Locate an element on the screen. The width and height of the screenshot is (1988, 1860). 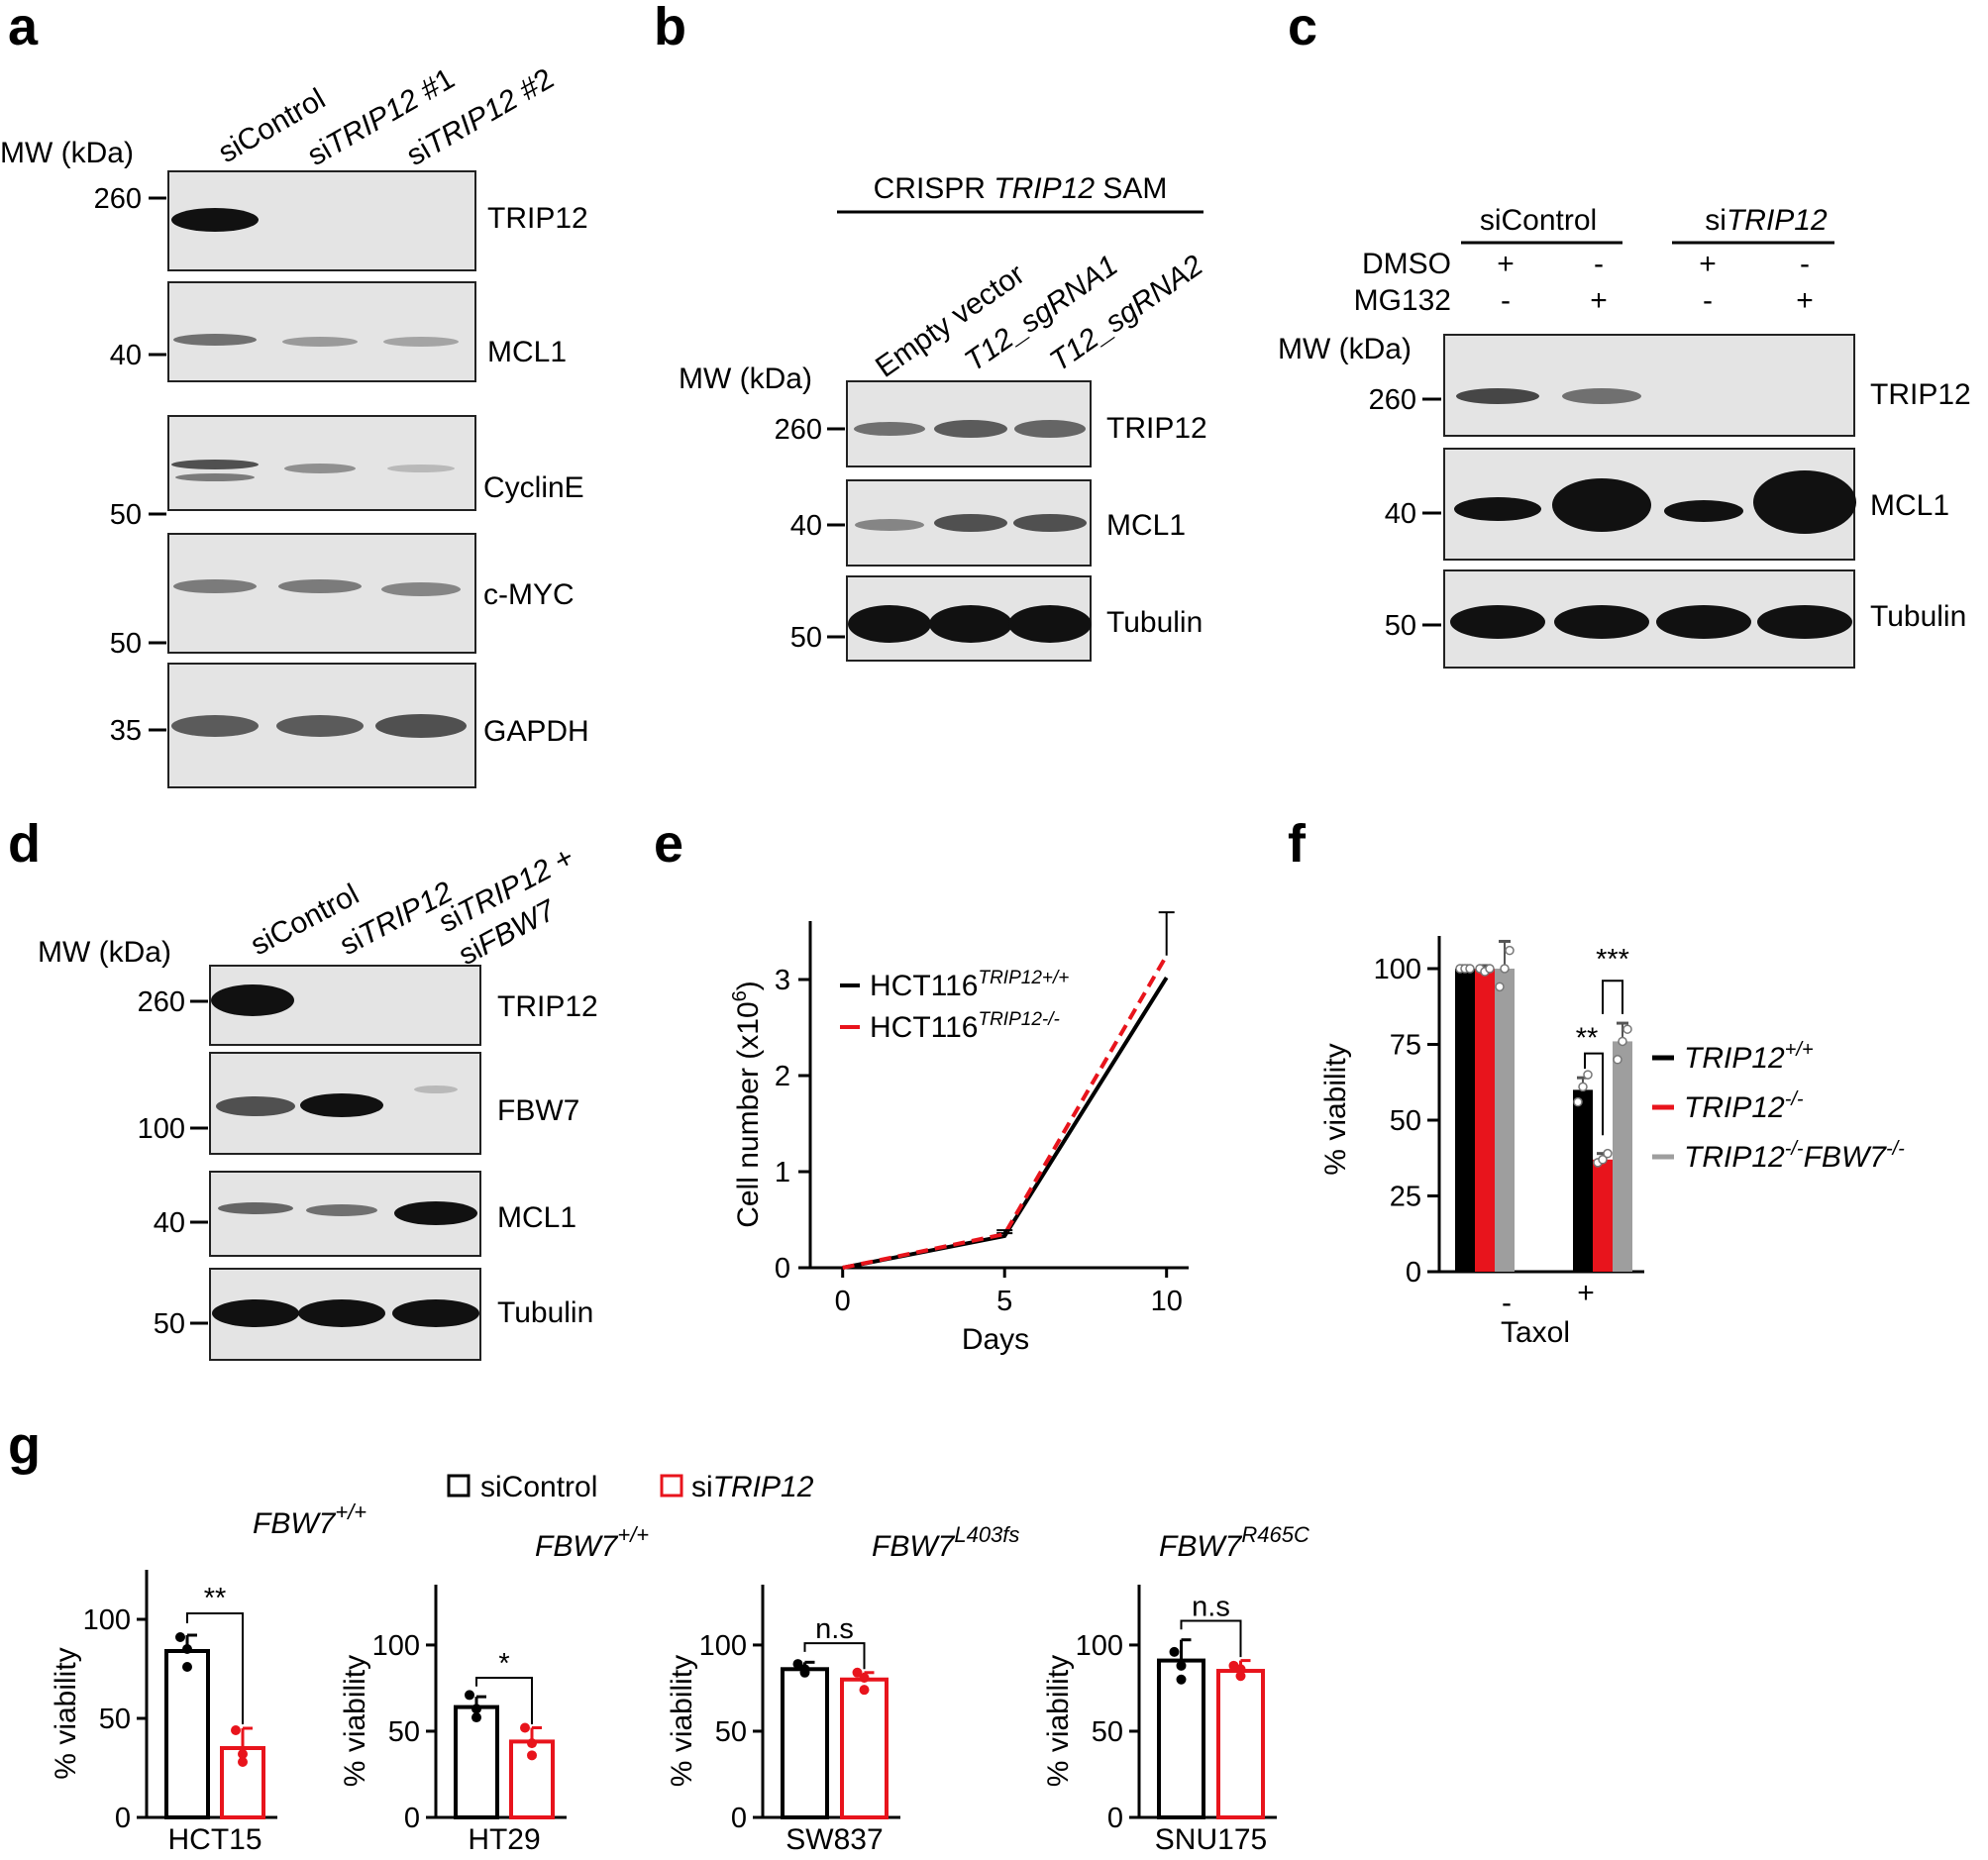
blot-label-d-trip12: TRIP12 is located at coordinates (547, 1007).